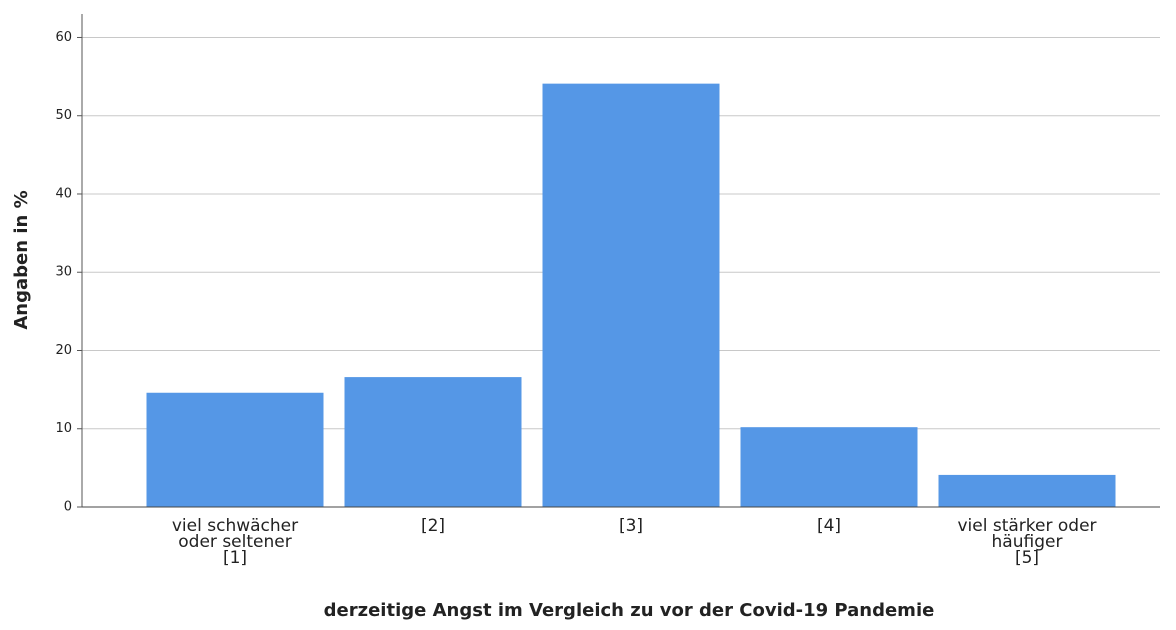 Image resolution: width=1176 pixels, height=630 pixels. I want to click on x-tick-label: viel schwächer oder seltener [1], so click(235, 542).